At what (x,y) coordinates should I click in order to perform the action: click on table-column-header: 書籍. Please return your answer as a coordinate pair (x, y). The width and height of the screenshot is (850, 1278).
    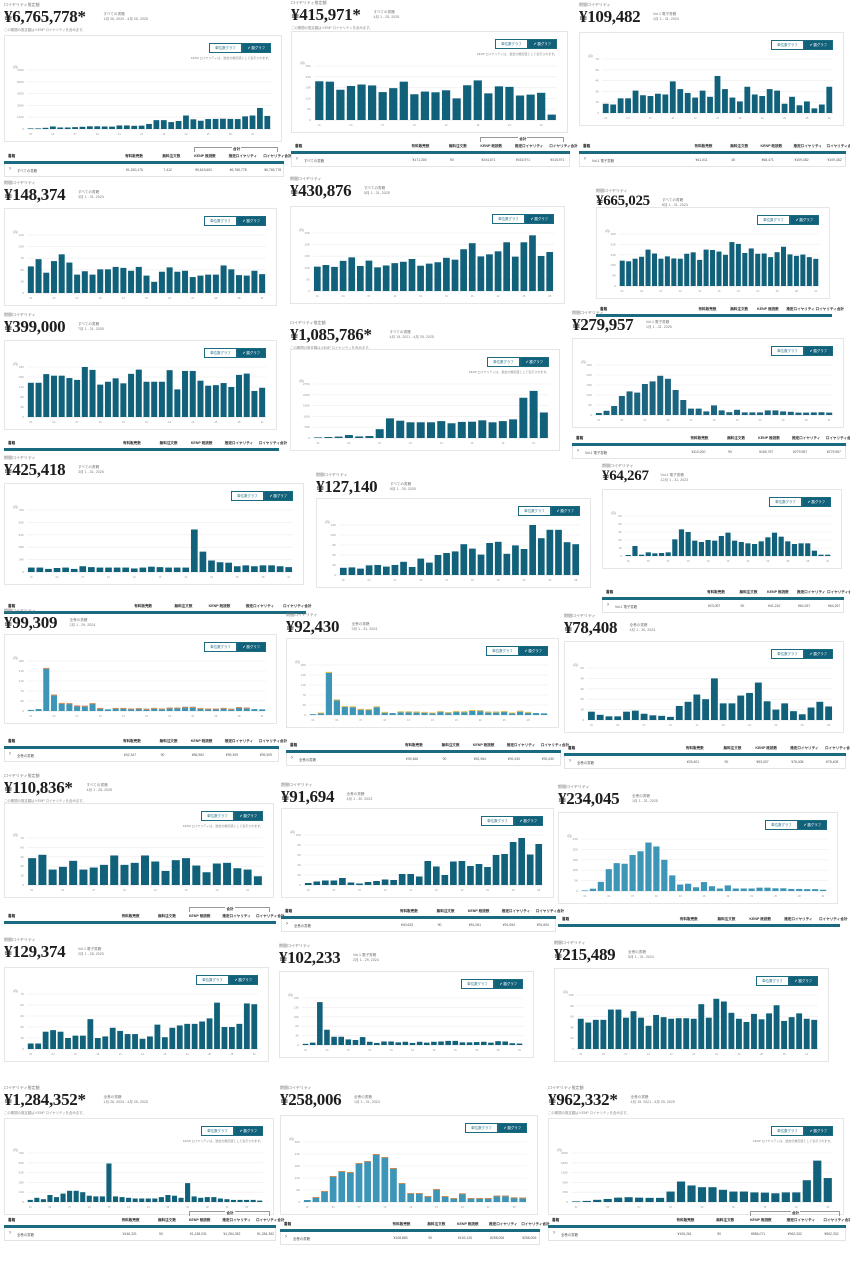
    Looking at the image, I should click on (288, 1224).